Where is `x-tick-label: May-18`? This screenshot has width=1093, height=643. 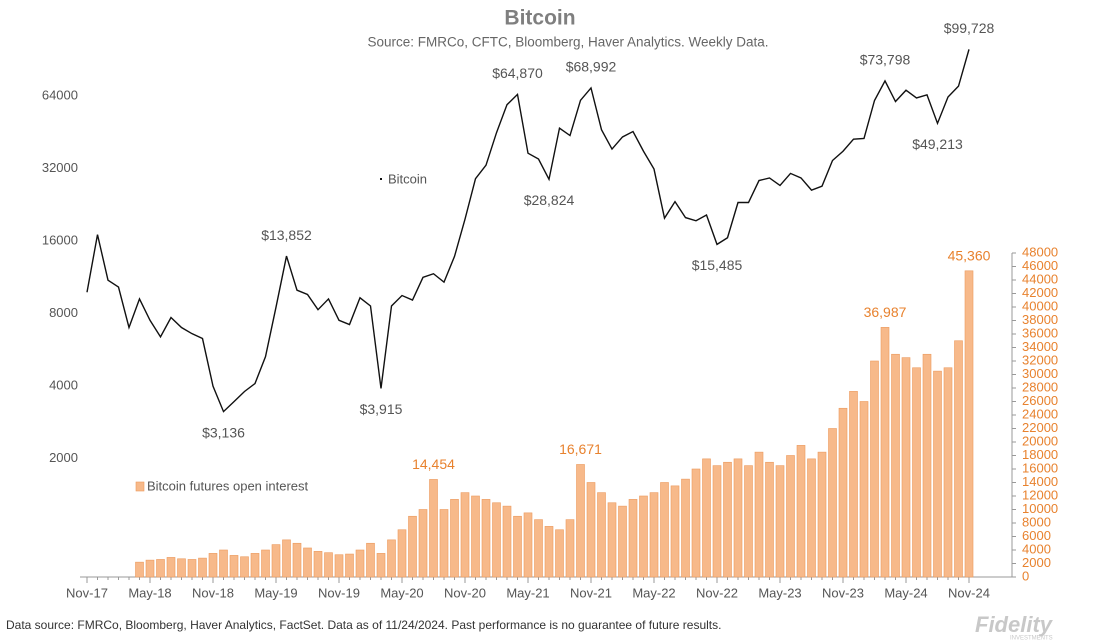 x-tick-label: May-18 is located at coordinates (149, 592).